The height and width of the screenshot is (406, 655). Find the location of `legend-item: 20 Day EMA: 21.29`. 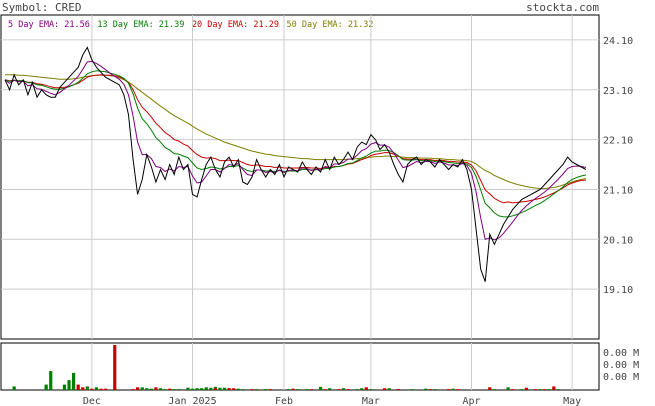

legend-item: 20 Day EMA: 21.29 is located at coordinates (235, 25).